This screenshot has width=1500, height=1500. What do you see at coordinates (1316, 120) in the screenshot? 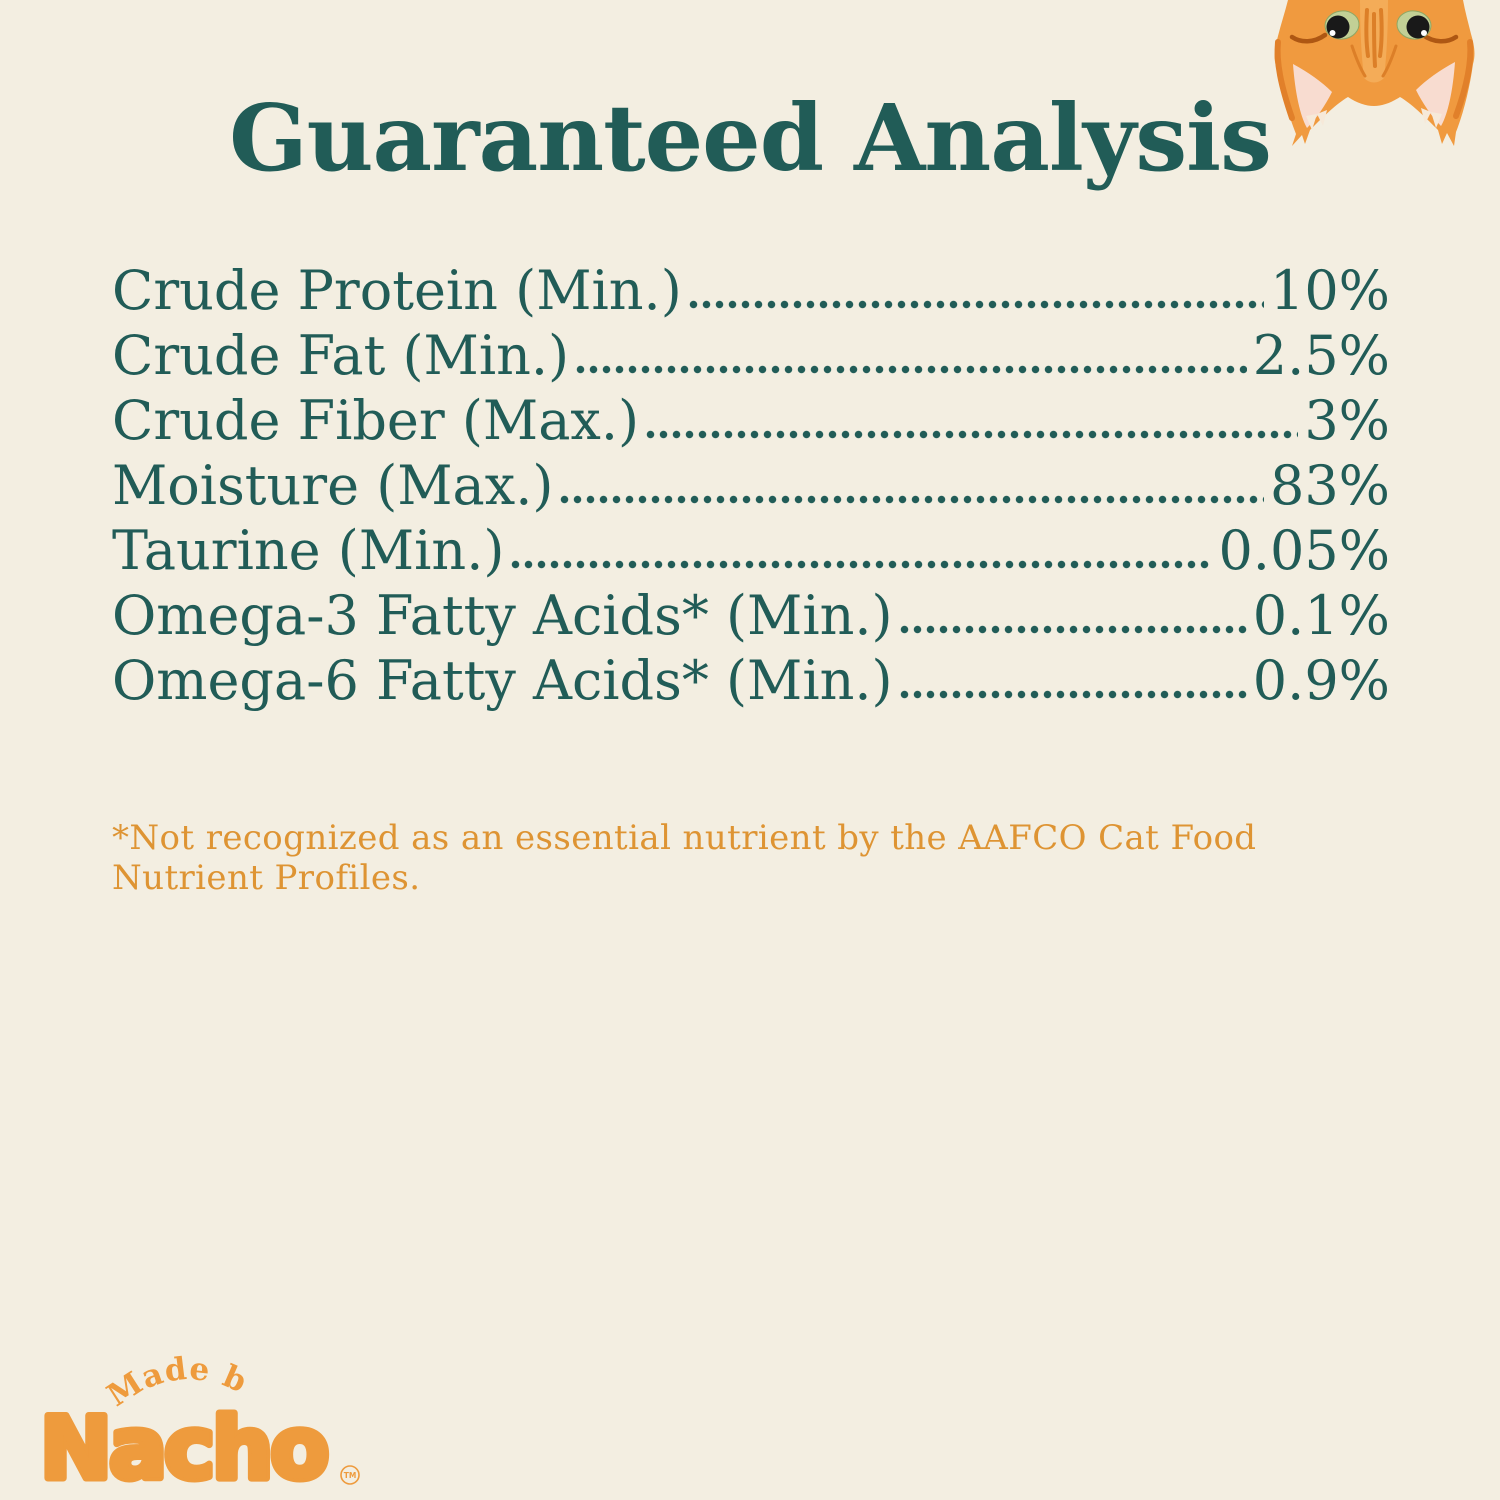
I see `cat-fur-tuft-left` at bounding box center [1316, 120].